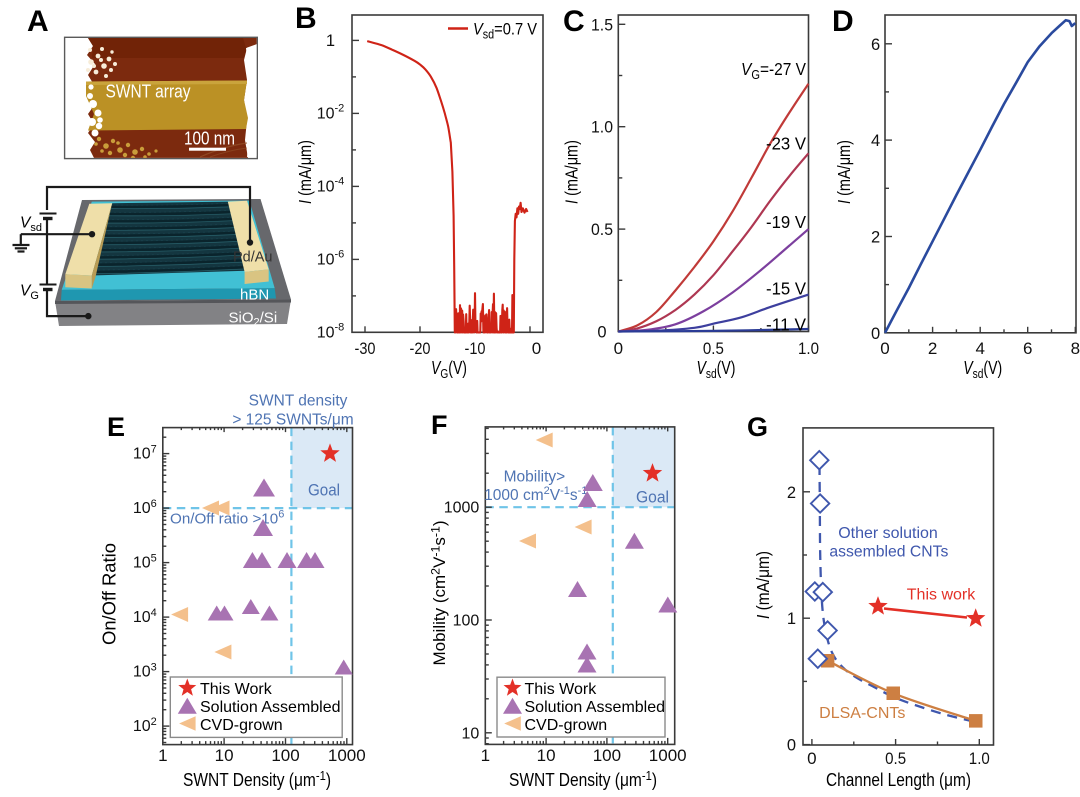  I want to click on svg-text: D, so click(843, 21).